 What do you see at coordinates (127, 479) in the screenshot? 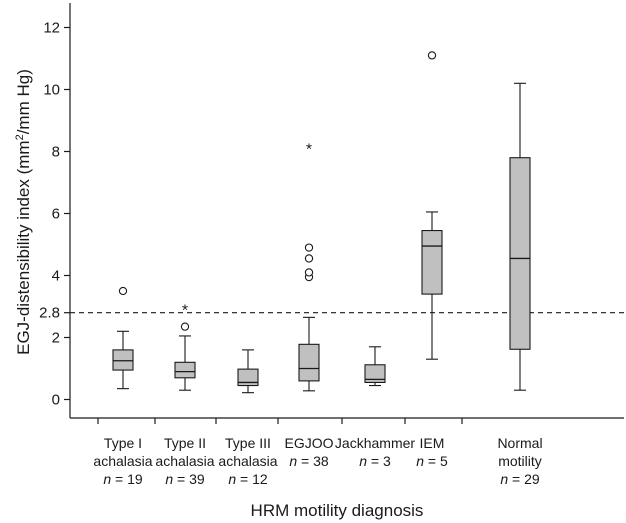
I see `n-value: = 19` at bounding box center [127, 479].